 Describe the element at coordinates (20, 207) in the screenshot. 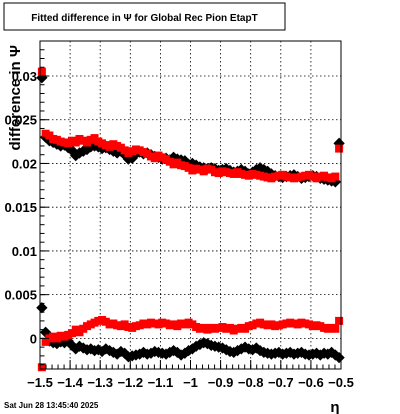

I see `y-tick-label: 0.015` at that location.